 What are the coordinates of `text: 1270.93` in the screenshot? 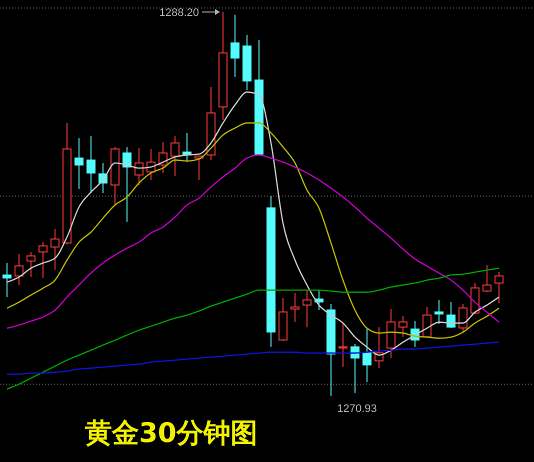 It's located at (357, 409).